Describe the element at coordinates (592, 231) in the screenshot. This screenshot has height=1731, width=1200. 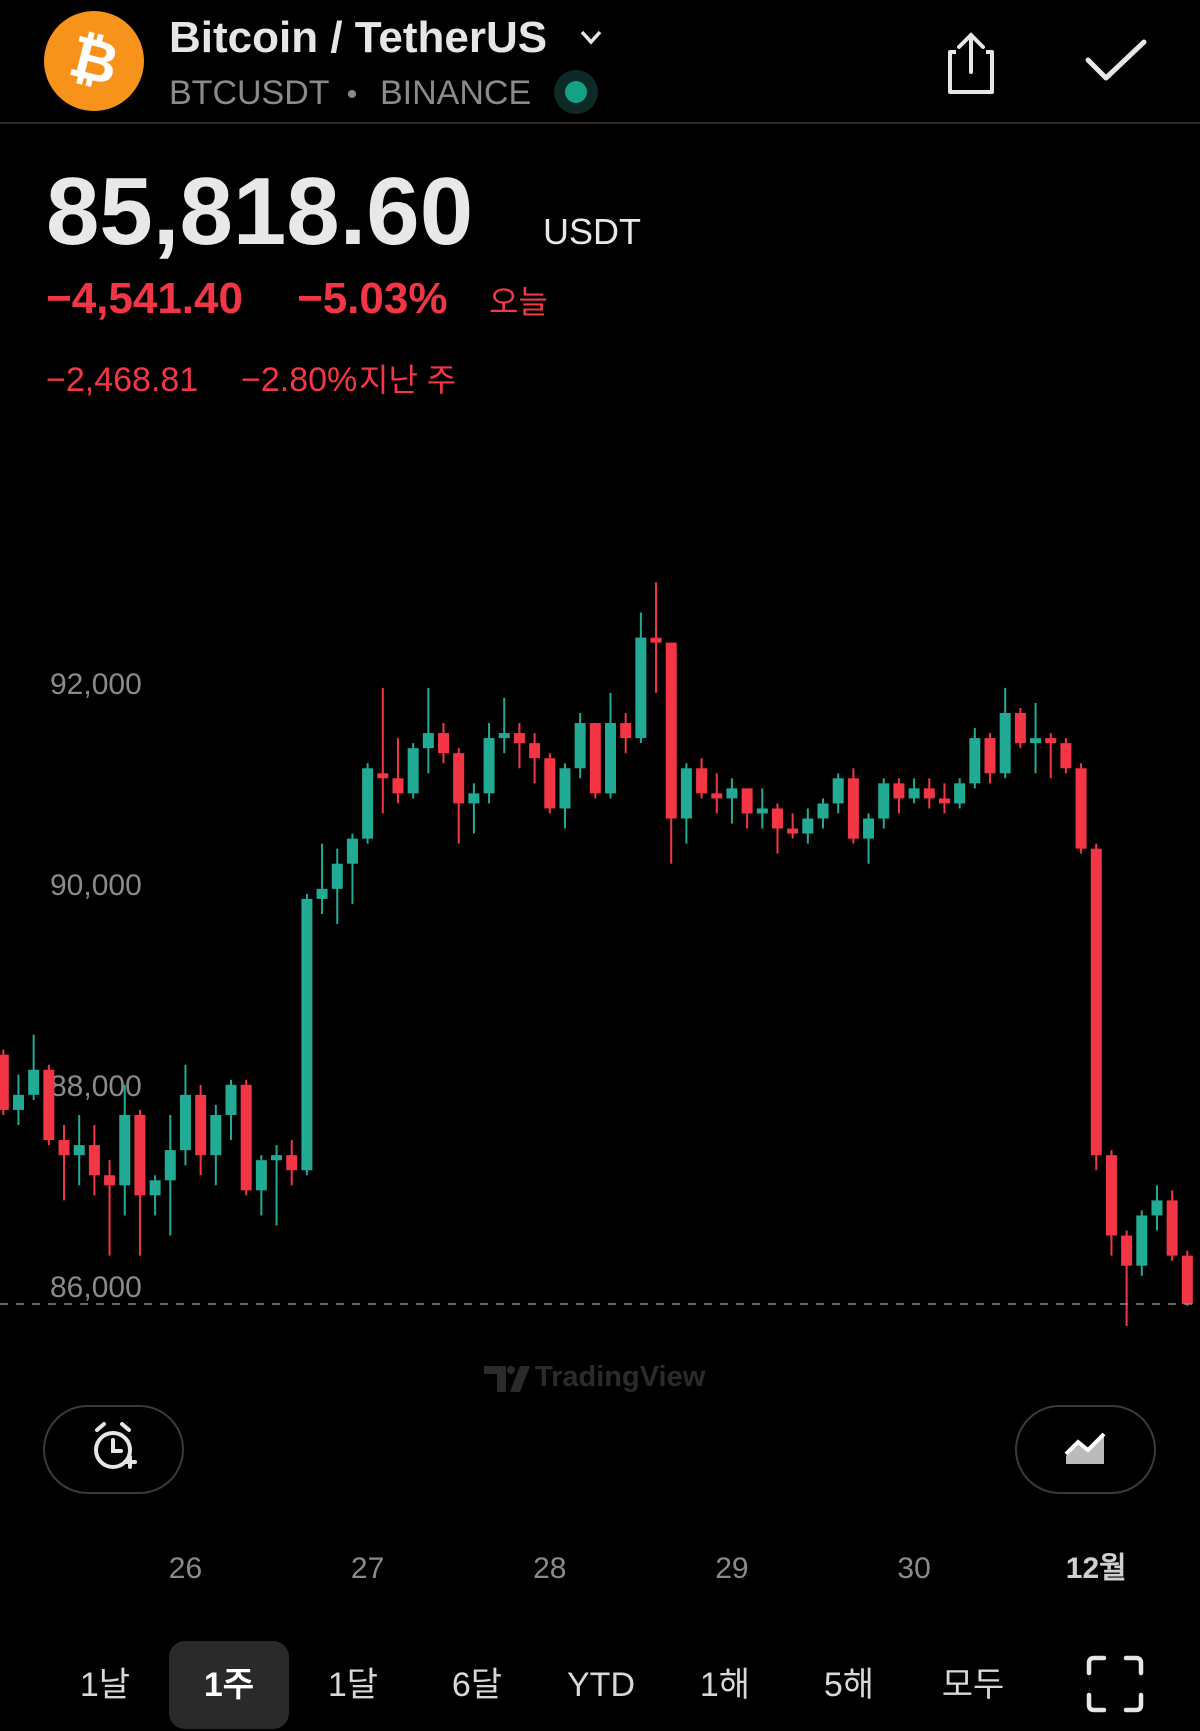
I see `currency: USDT` at that location.